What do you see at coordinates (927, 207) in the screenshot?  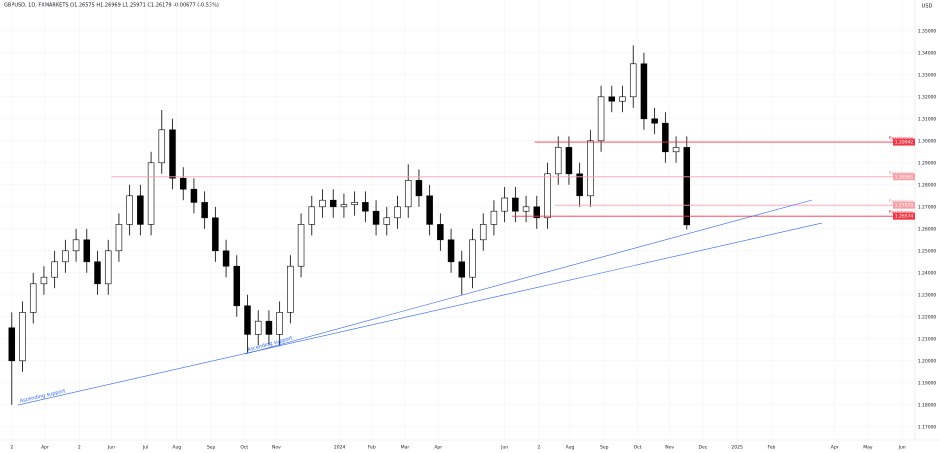 I see `y-tick-label: 1.27000` at bounding box center [927, 207].